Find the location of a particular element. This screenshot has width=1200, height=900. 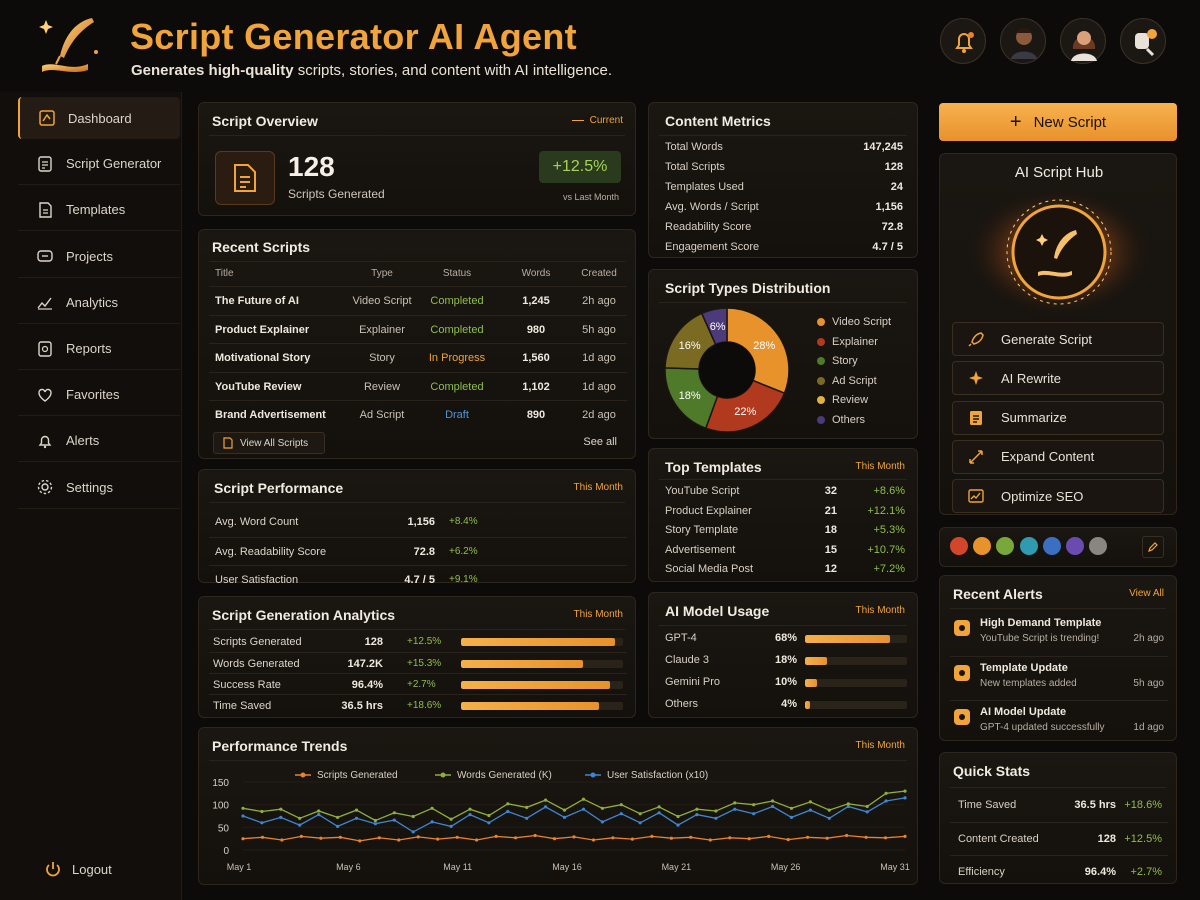

sidebar-item-analytics: Analytics is located at coordinates (99, 303).